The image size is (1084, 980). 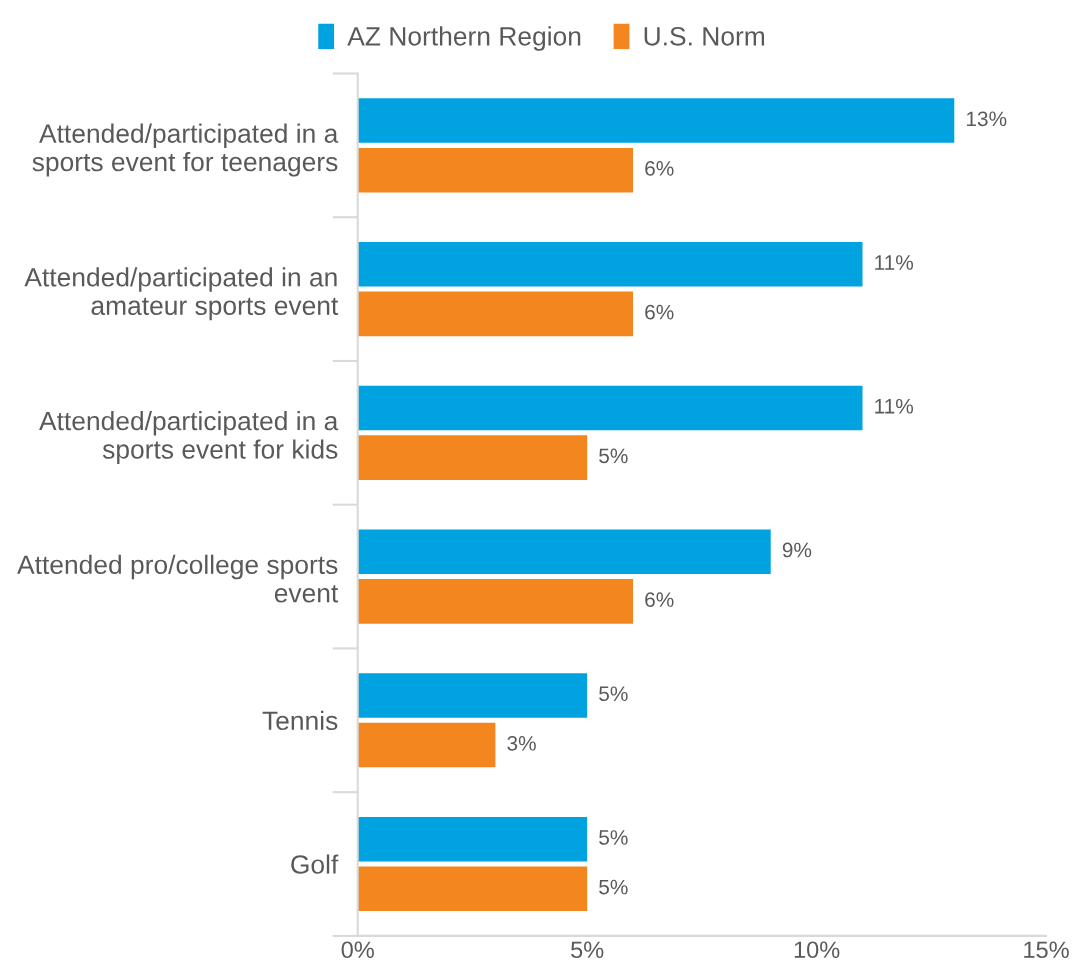 What do you see at coordinates (178, 578) in the screenshot?
I see `y-tick-label: Attended pro/college sports event` at bounding box center [178, 578].